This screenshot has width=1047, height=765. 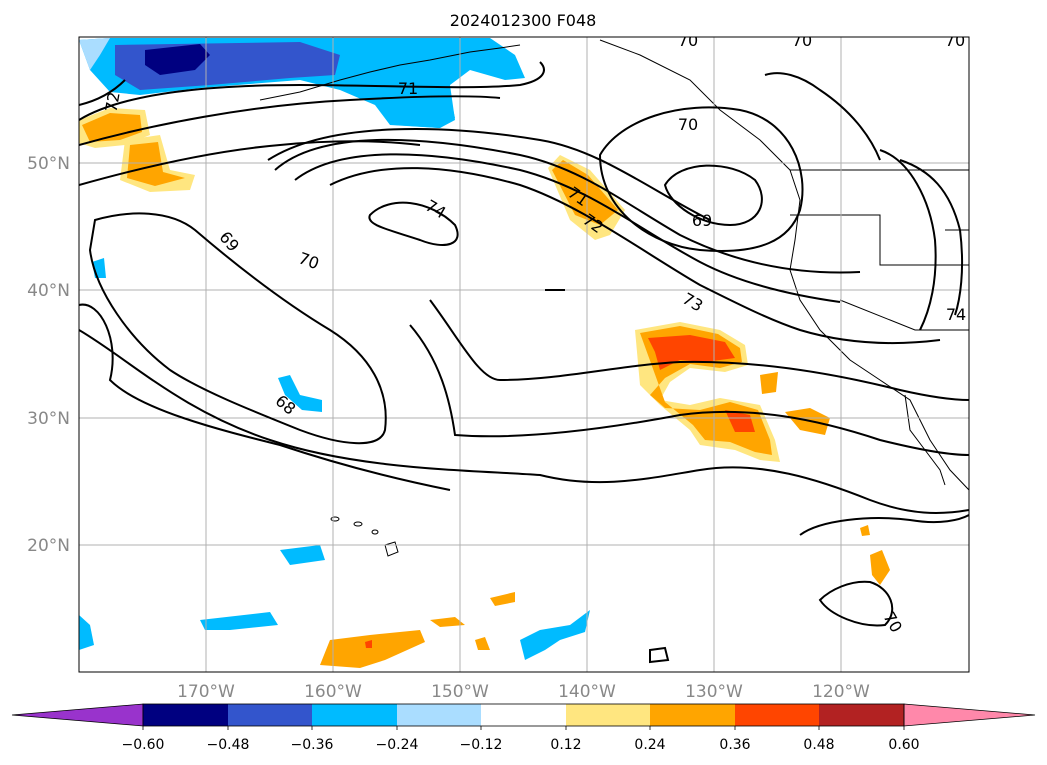 I want to click on longitude-labels: 170°W 160°W 150°W 140°W 130°W 120°W, so click(x=523, y=692).